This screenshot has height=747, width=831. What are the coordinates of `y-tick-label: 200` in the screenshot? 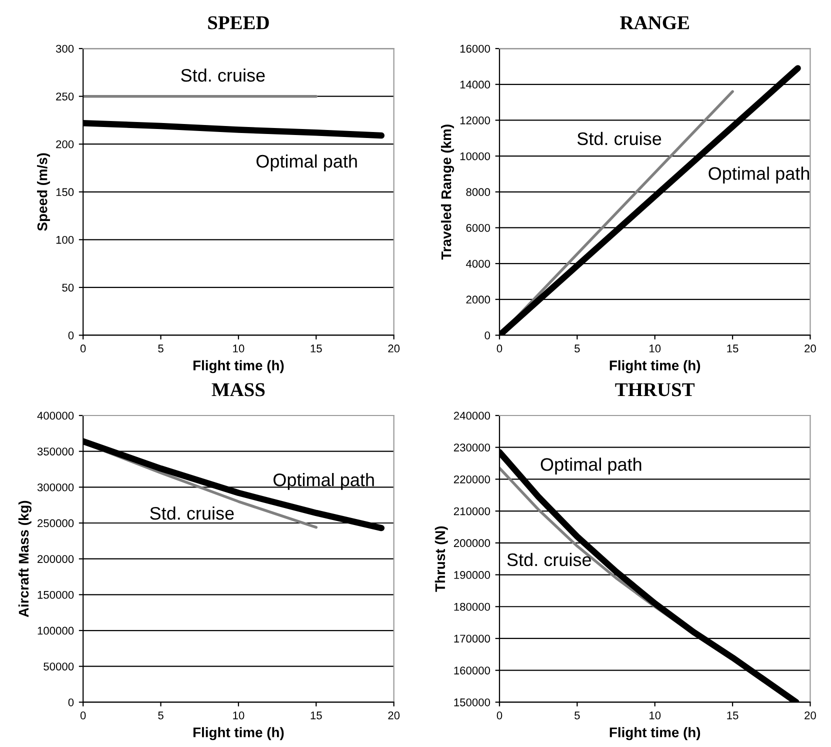 It's located at (65, 144).